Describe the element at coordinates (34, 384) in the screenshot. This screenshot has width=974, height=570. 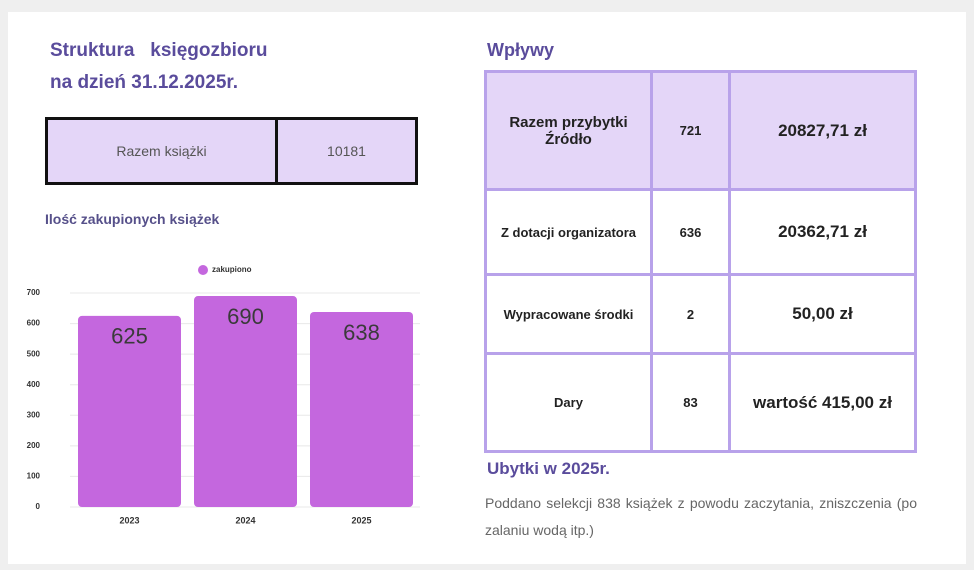
I see `y-tick-label: 400` at that location.